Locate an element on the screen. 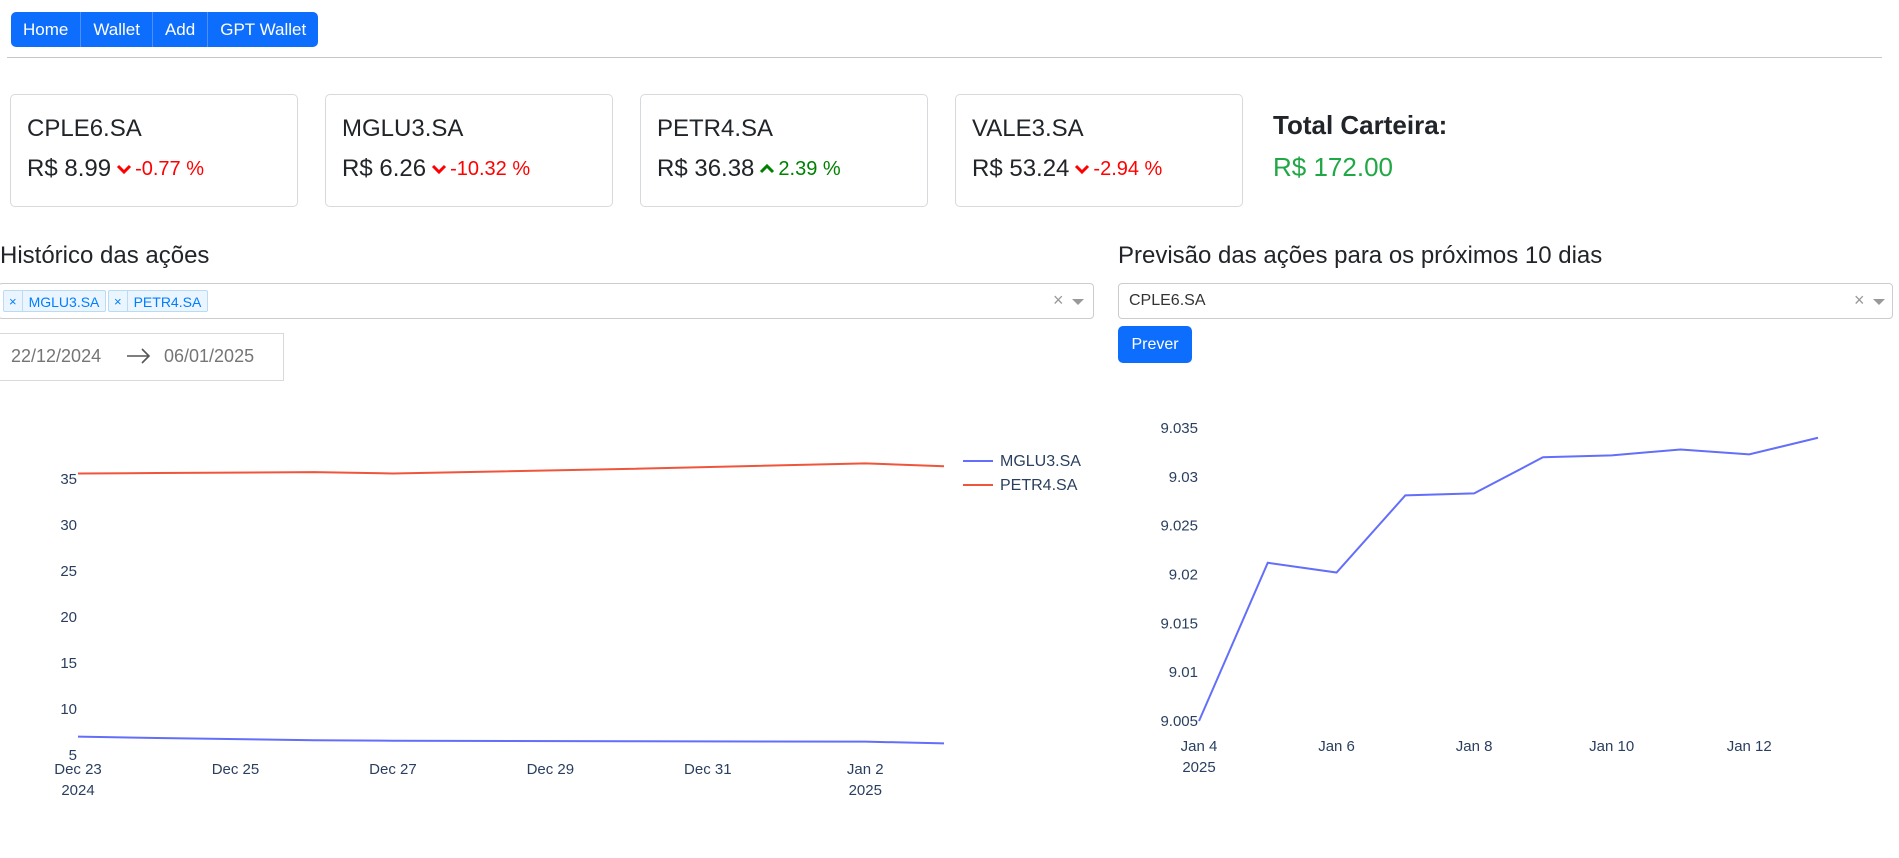  series-line-mglu3-sa is located at coordinates (511, 740).